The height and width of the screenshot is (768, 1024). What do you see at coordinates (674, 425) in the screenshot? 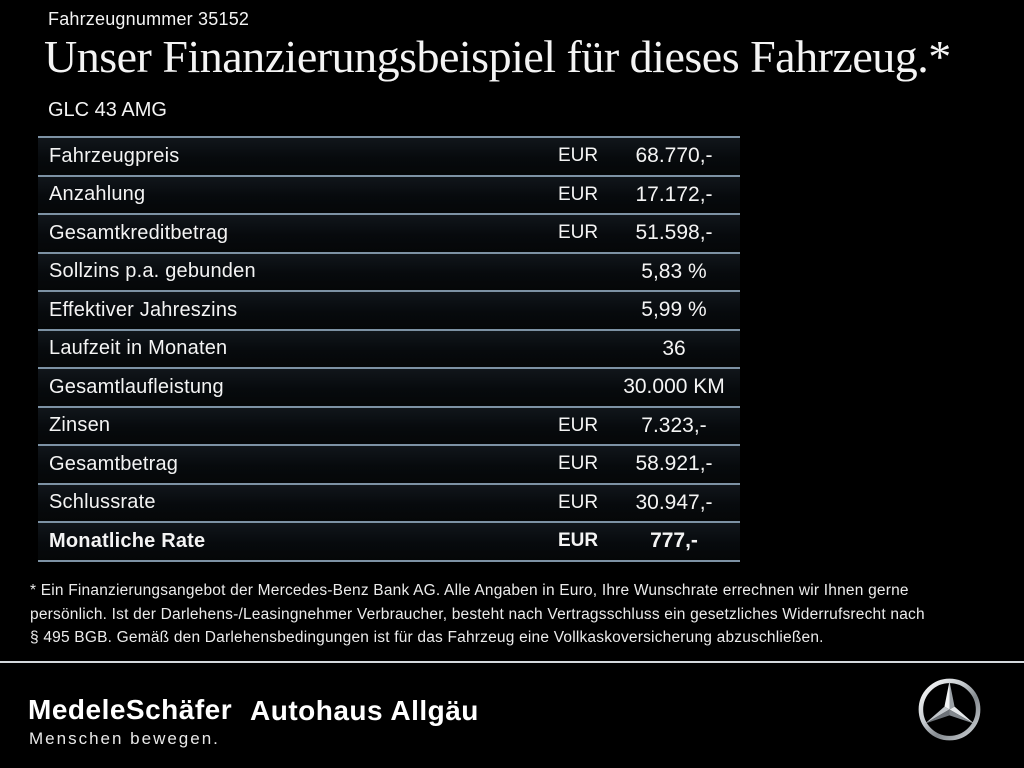
I see `row-value: 7.323,-` at bounding box center [674, 425].